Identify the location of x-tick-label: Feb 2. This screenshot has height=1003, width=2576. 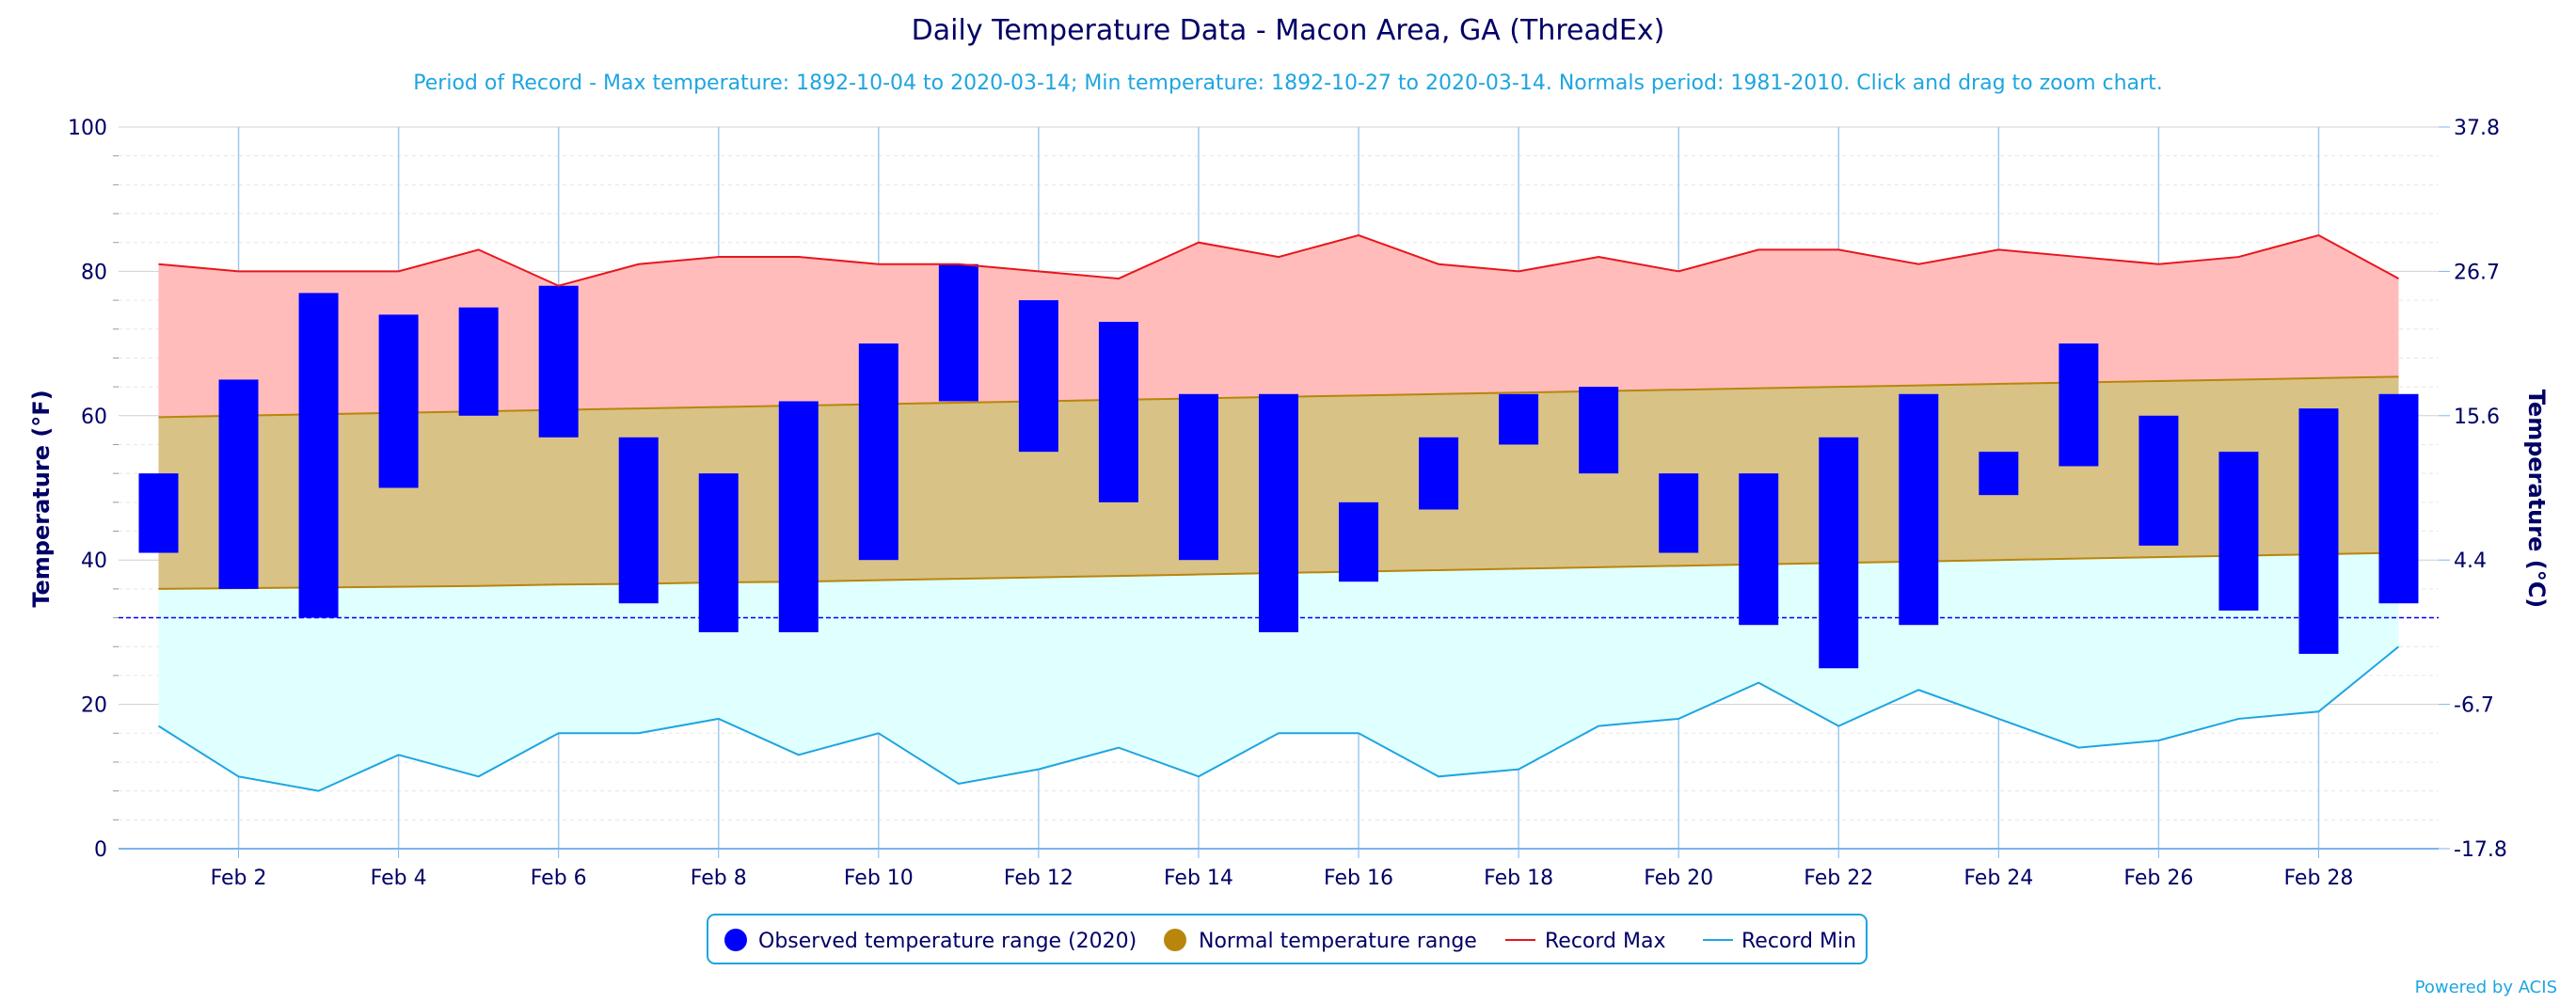
(239, 878).